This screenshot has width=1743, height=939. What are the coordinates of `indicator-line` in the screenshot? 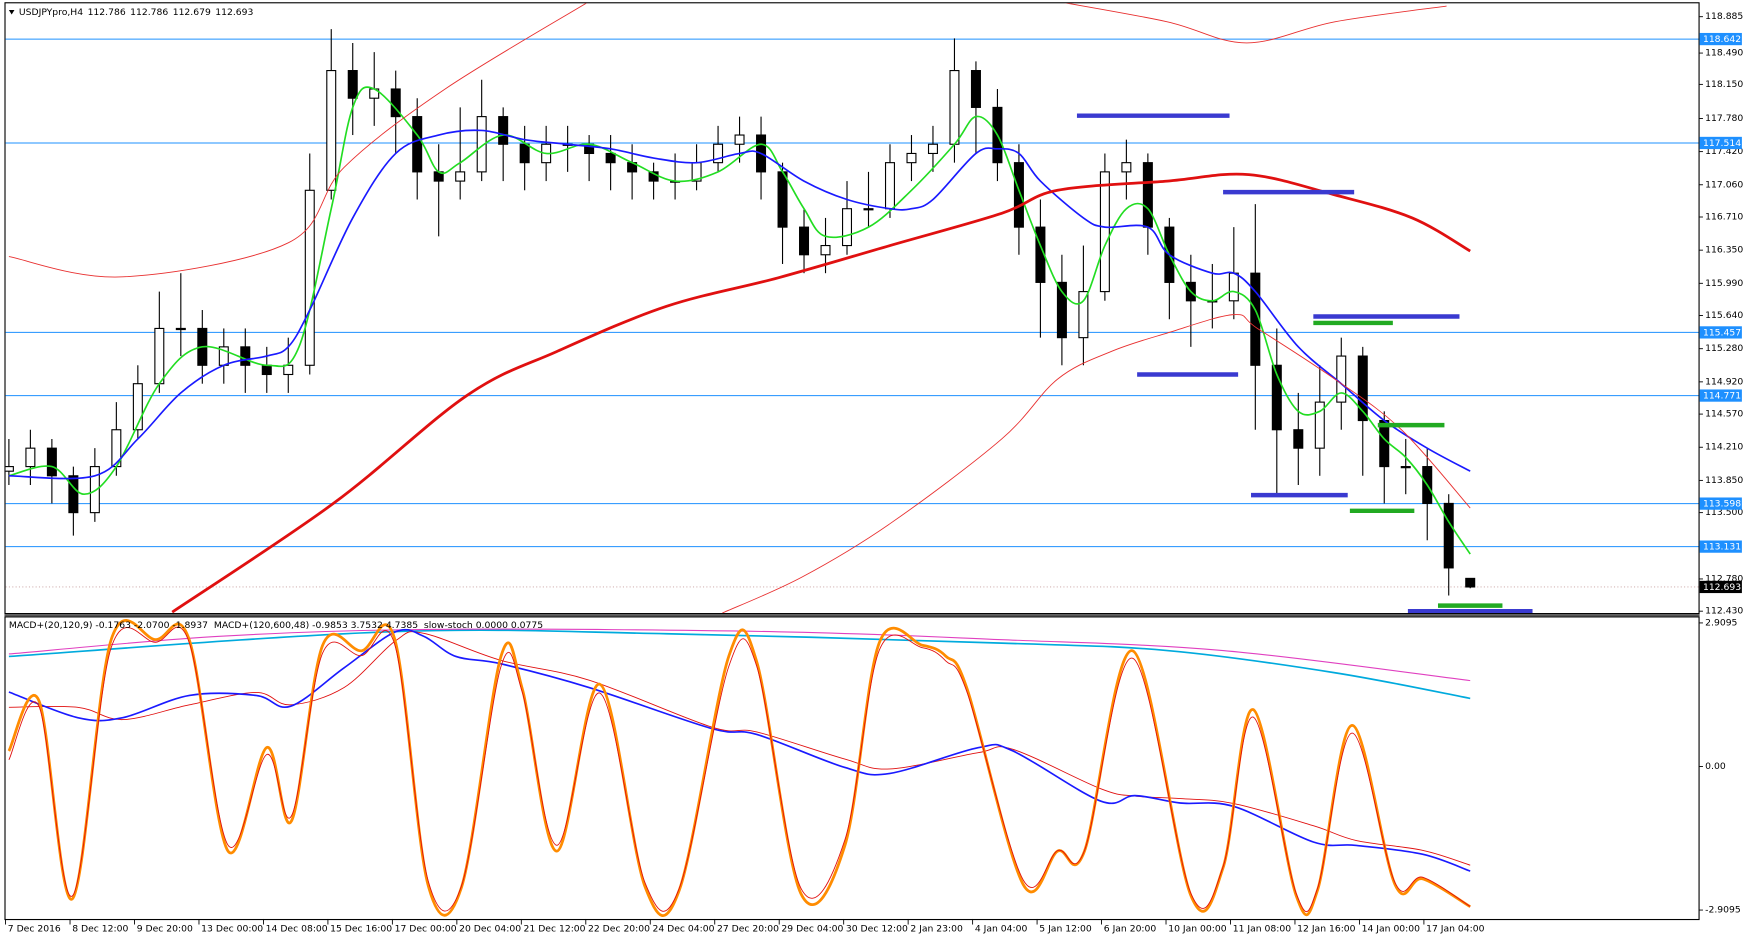 It's located at (739, 655).